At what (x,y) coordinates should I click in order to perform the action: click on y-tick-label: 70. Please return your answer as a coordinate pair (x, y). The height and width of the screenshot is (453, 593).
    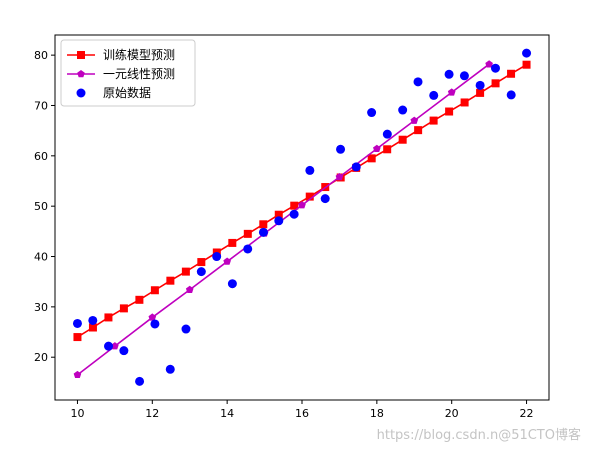
    Looking at the image, I should click on (41, 105).